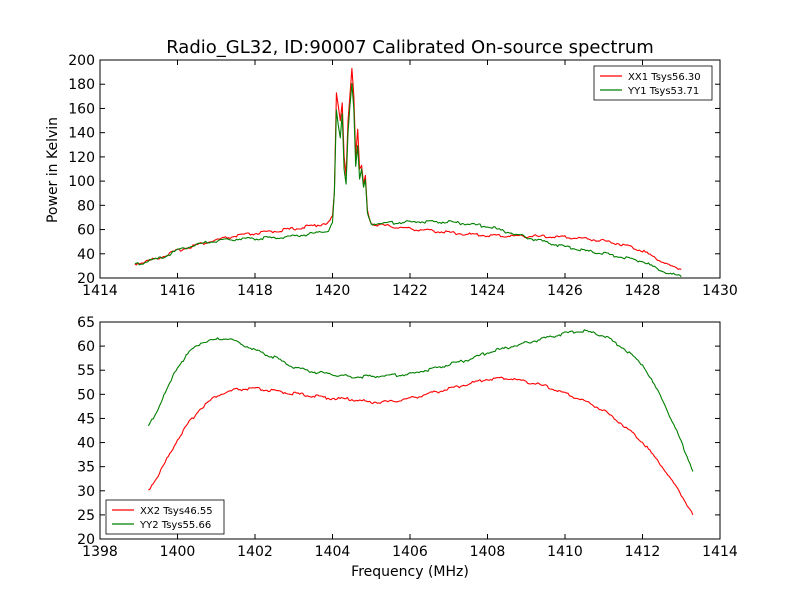 The height and width of the screenshot is (600, 800). What do you see at coordinates (663, 91) in the screenshot?
I see `legend-label: YY1 Tsys53.71` at bounding box center [663, 91].